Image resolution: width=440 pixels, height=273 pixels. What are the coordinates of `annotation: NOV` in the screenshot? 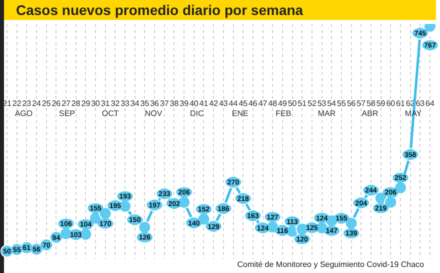 It's located at (153, 113).